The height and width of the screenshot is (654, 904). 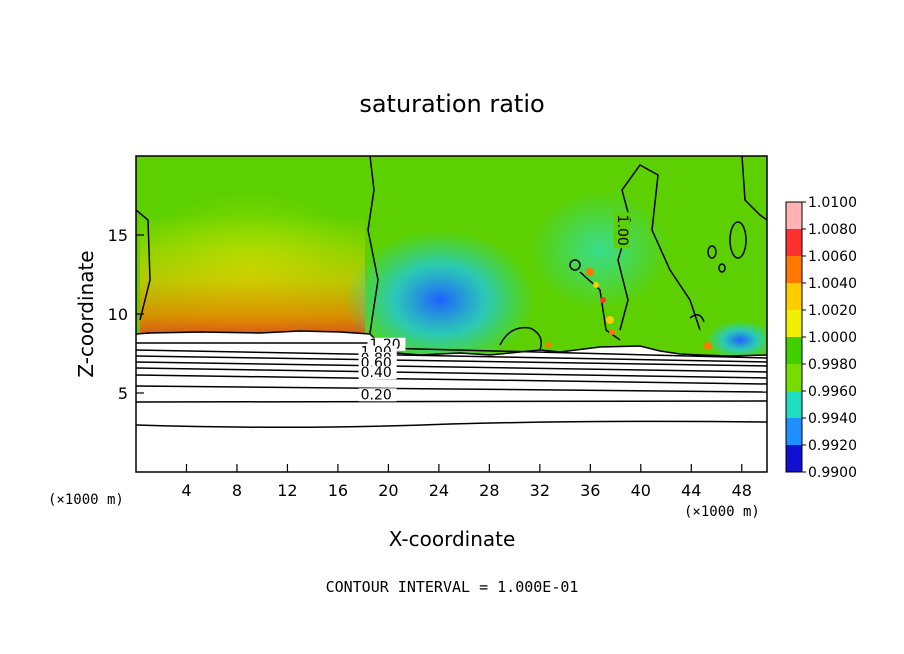 I want to click on x-tick-label: 40, so click(x=641, y=490).